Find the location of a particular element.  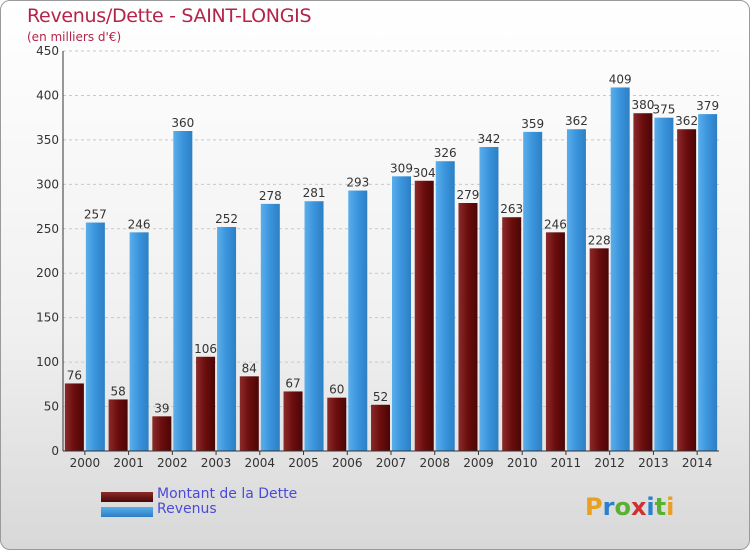

data-label-dette: 304 is located at coordinates (424, 173).